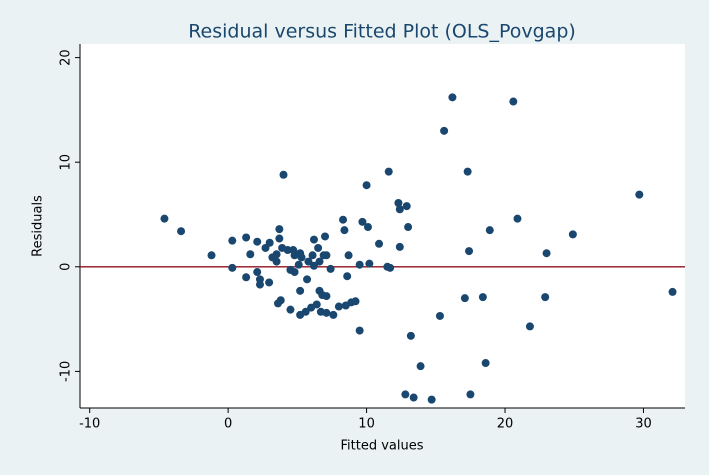 The image size is (709, 475). Describe the element at coordinates (38, 226) in the screenshot. I see `y-axis-label: Residuals` at that location.